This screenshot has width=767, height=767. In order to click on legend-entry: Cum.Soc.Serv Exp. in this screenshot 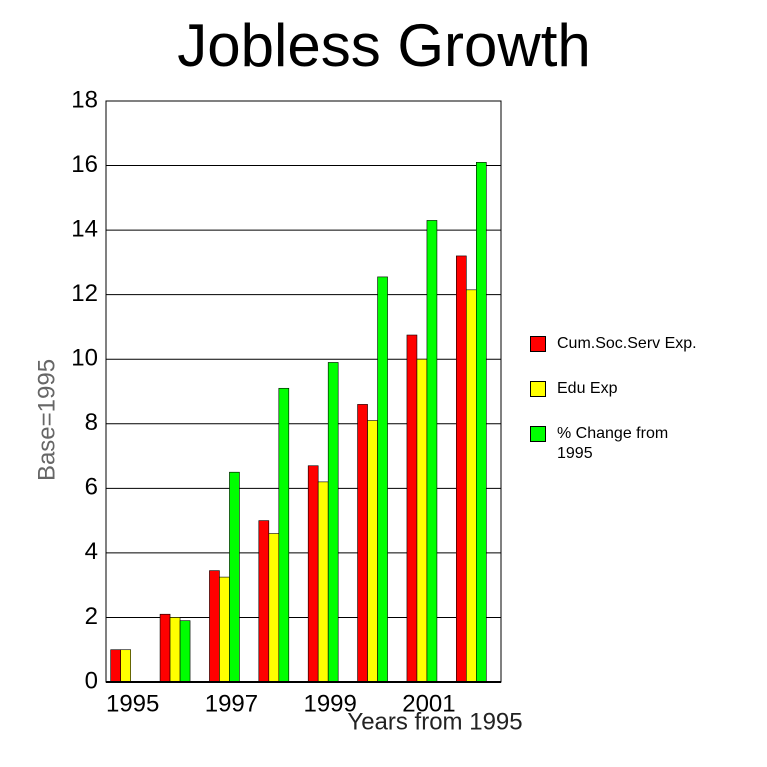, I will do `click(618, 344)`.